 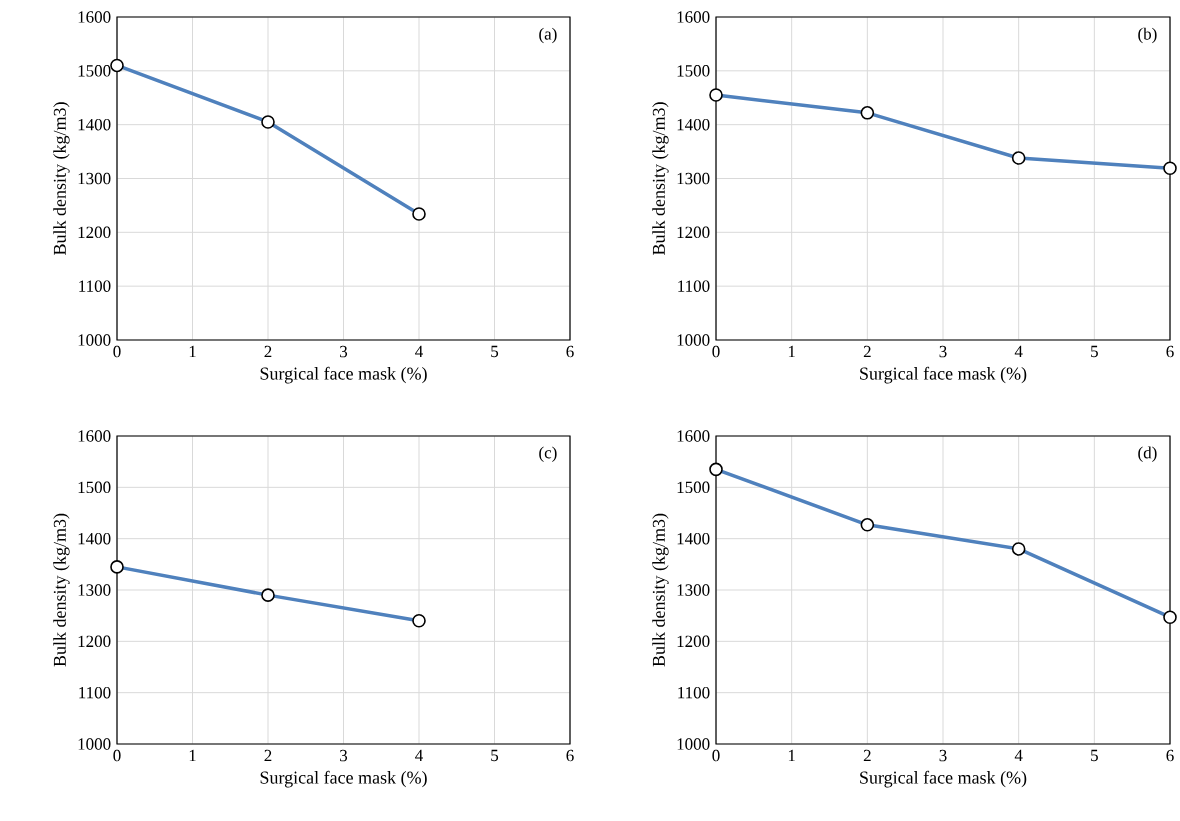 I want to click on annotation: (c), so click(x=548, y=454).